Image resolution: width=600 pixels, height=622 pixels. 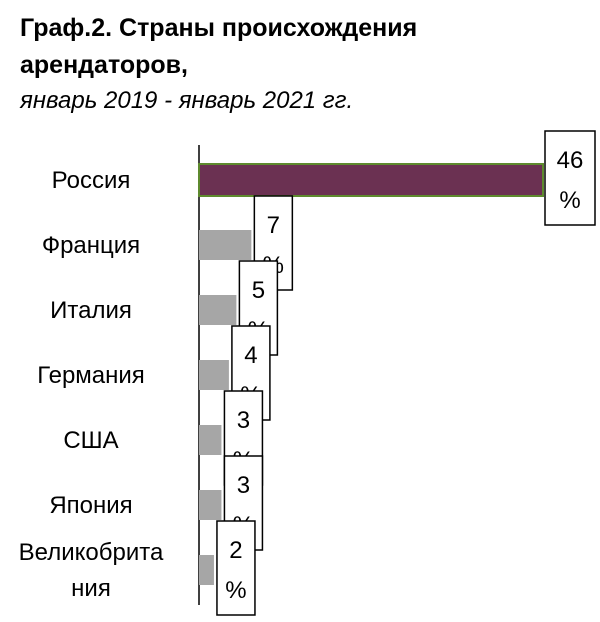 What do you see at coordinates (90, 505) in the screenshot?
I see `category-label: Япония` at bounding box center [90, 505].